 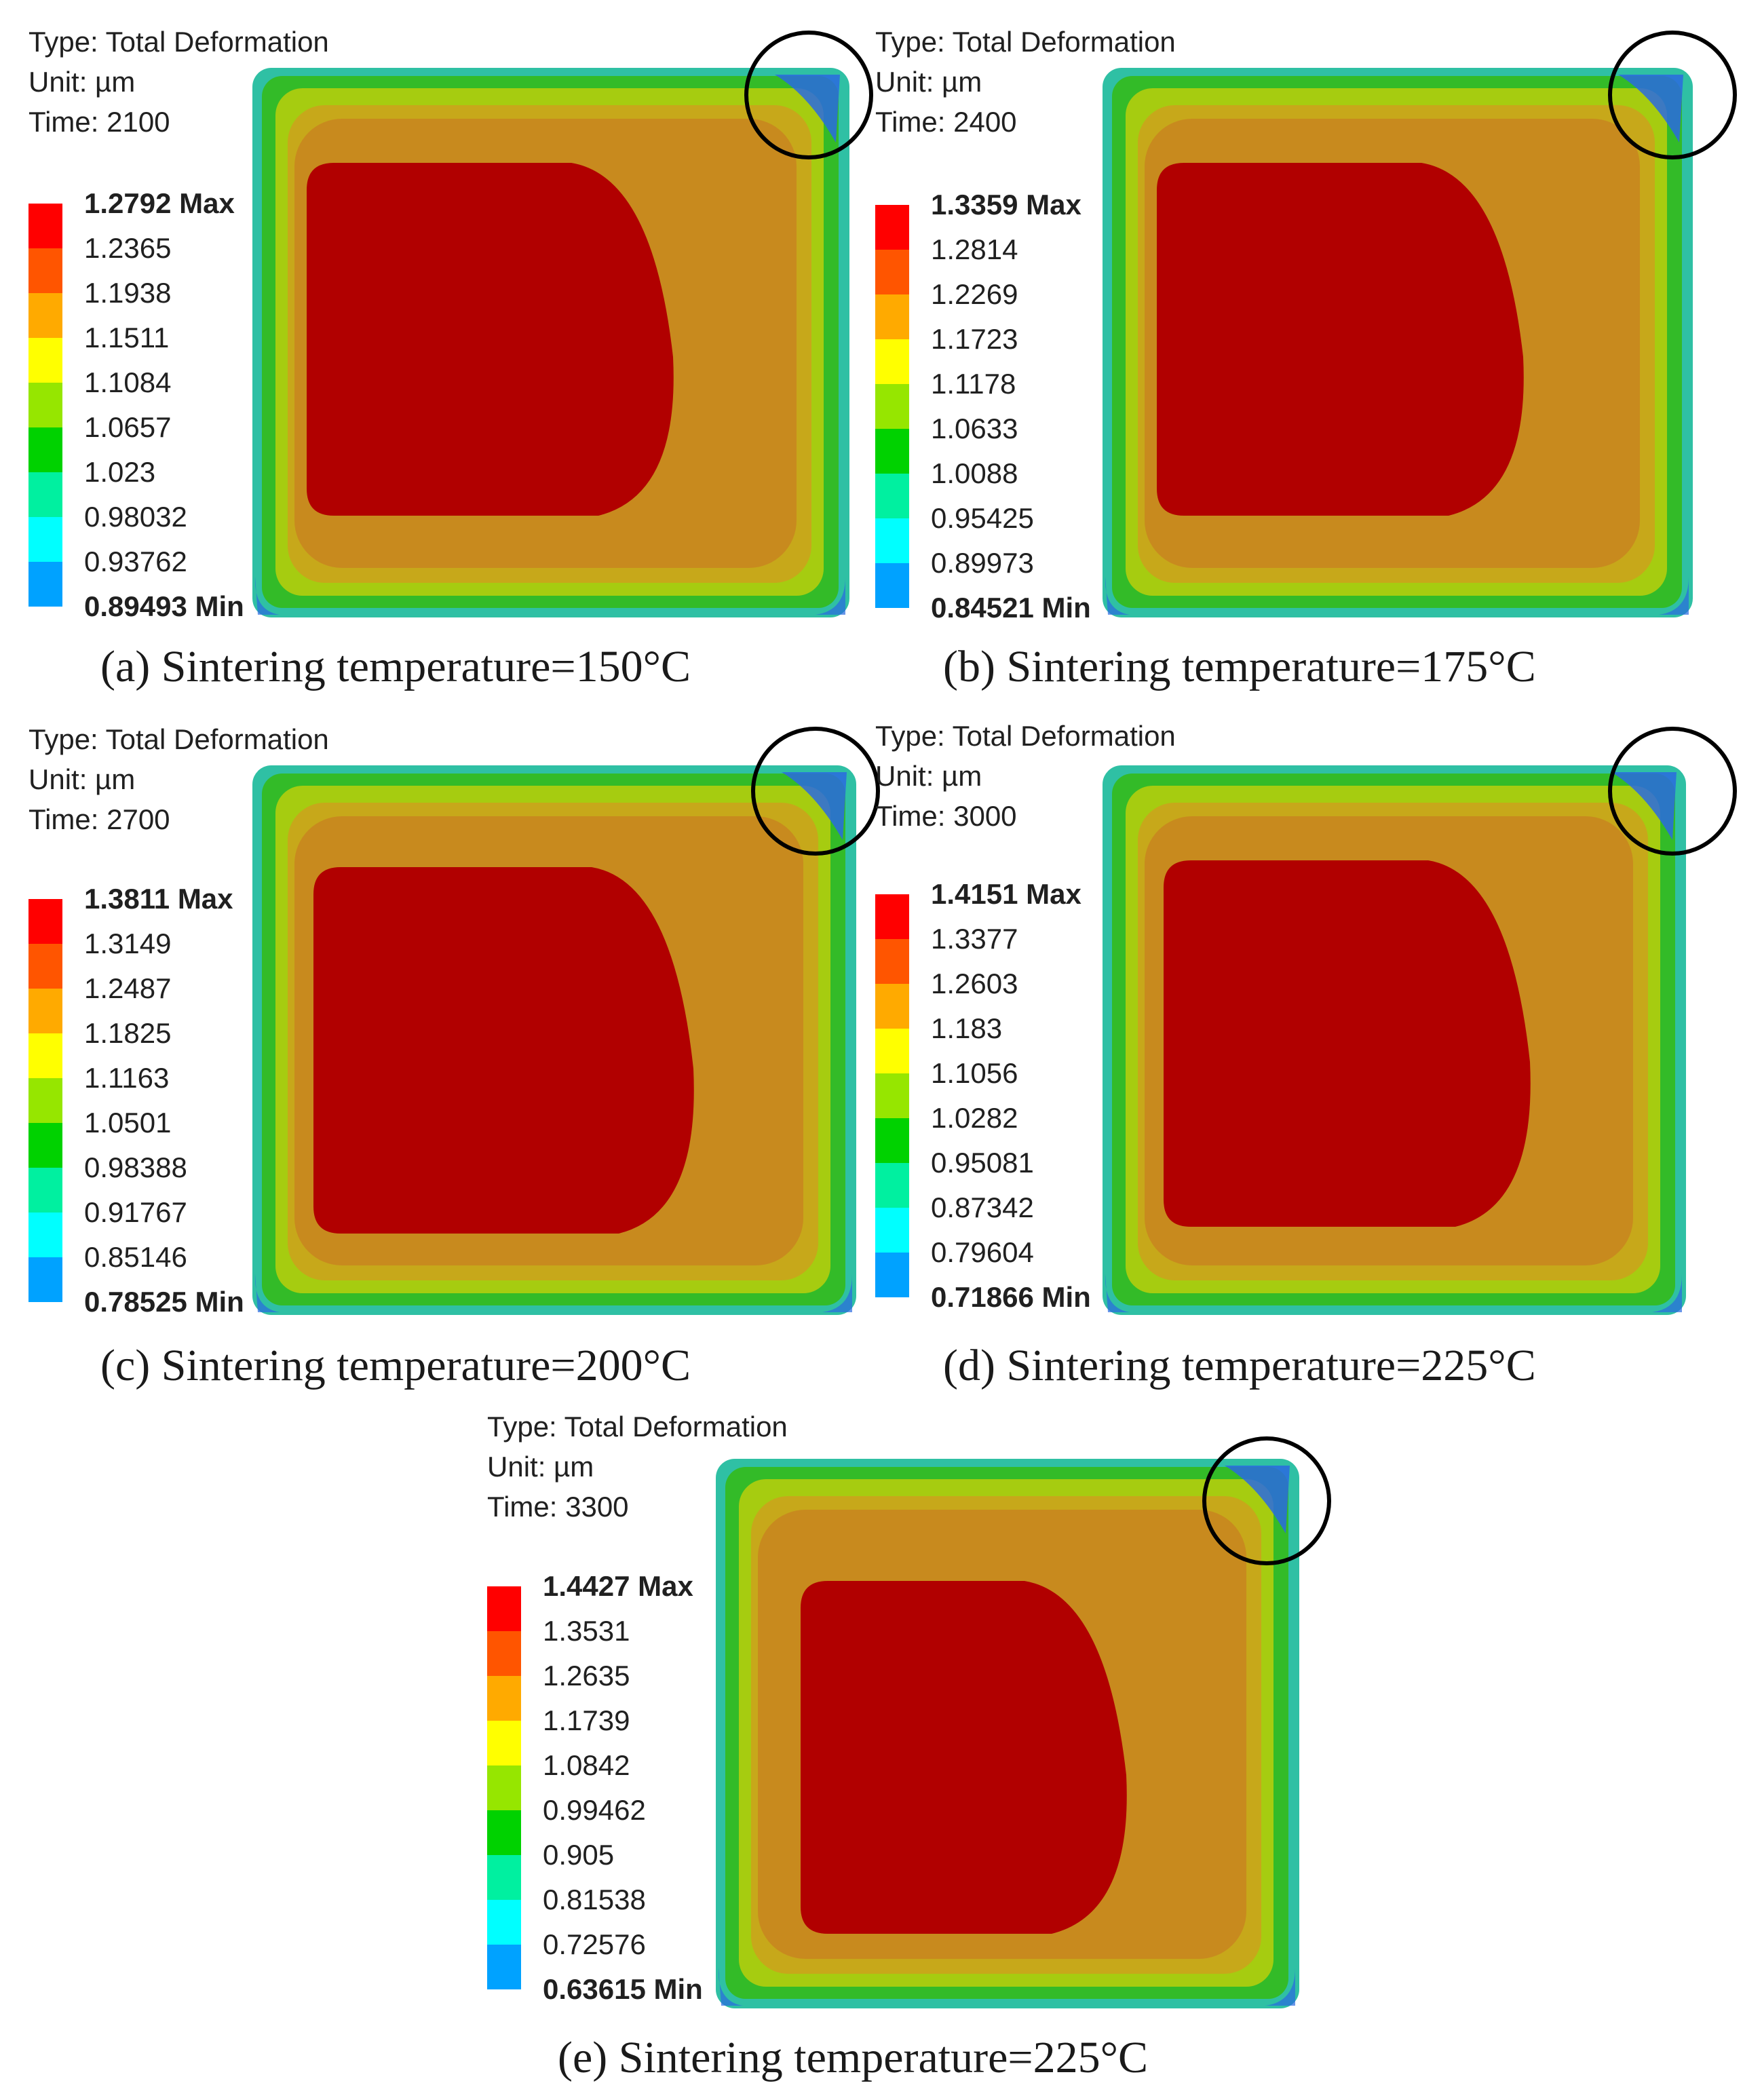 I want to click on legend-label: 1.1938, so click(x=128, y=293).